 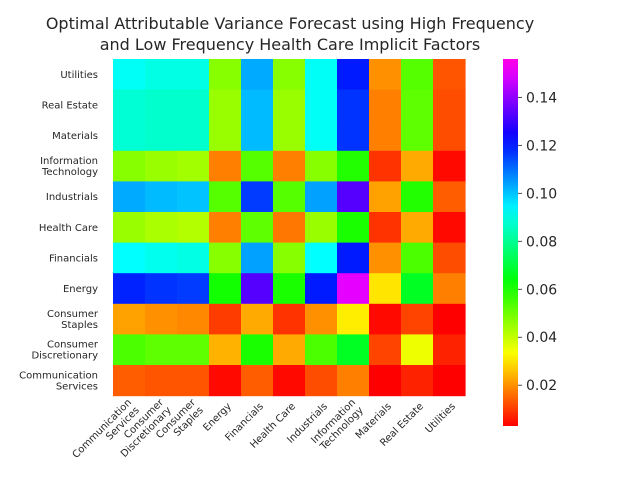 I want to click on colorbar-tick-label: 0.14, so click(x=541, y=98).